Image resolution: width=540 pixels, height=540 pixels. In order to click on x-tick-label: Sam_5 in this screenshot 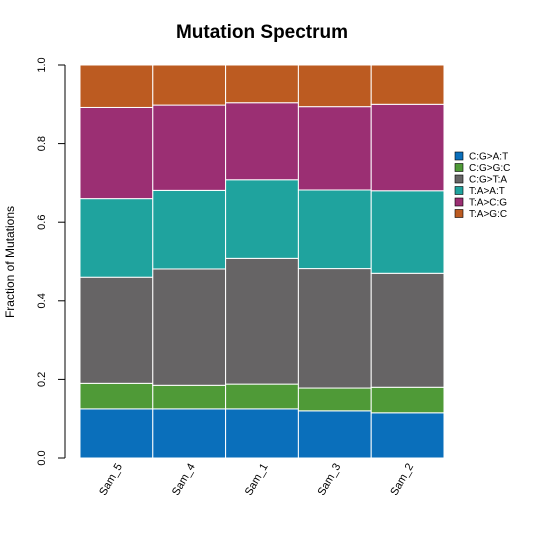, I will do `click(111, 480)`.